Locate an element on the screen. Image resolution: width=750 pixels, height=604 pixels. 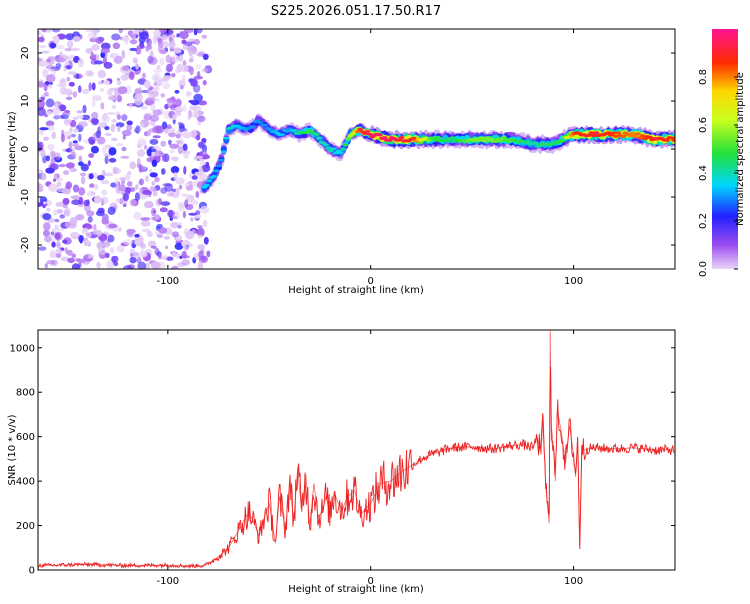
spectrogram-x-tick-label: 0 is located at coordinates (371, 281).